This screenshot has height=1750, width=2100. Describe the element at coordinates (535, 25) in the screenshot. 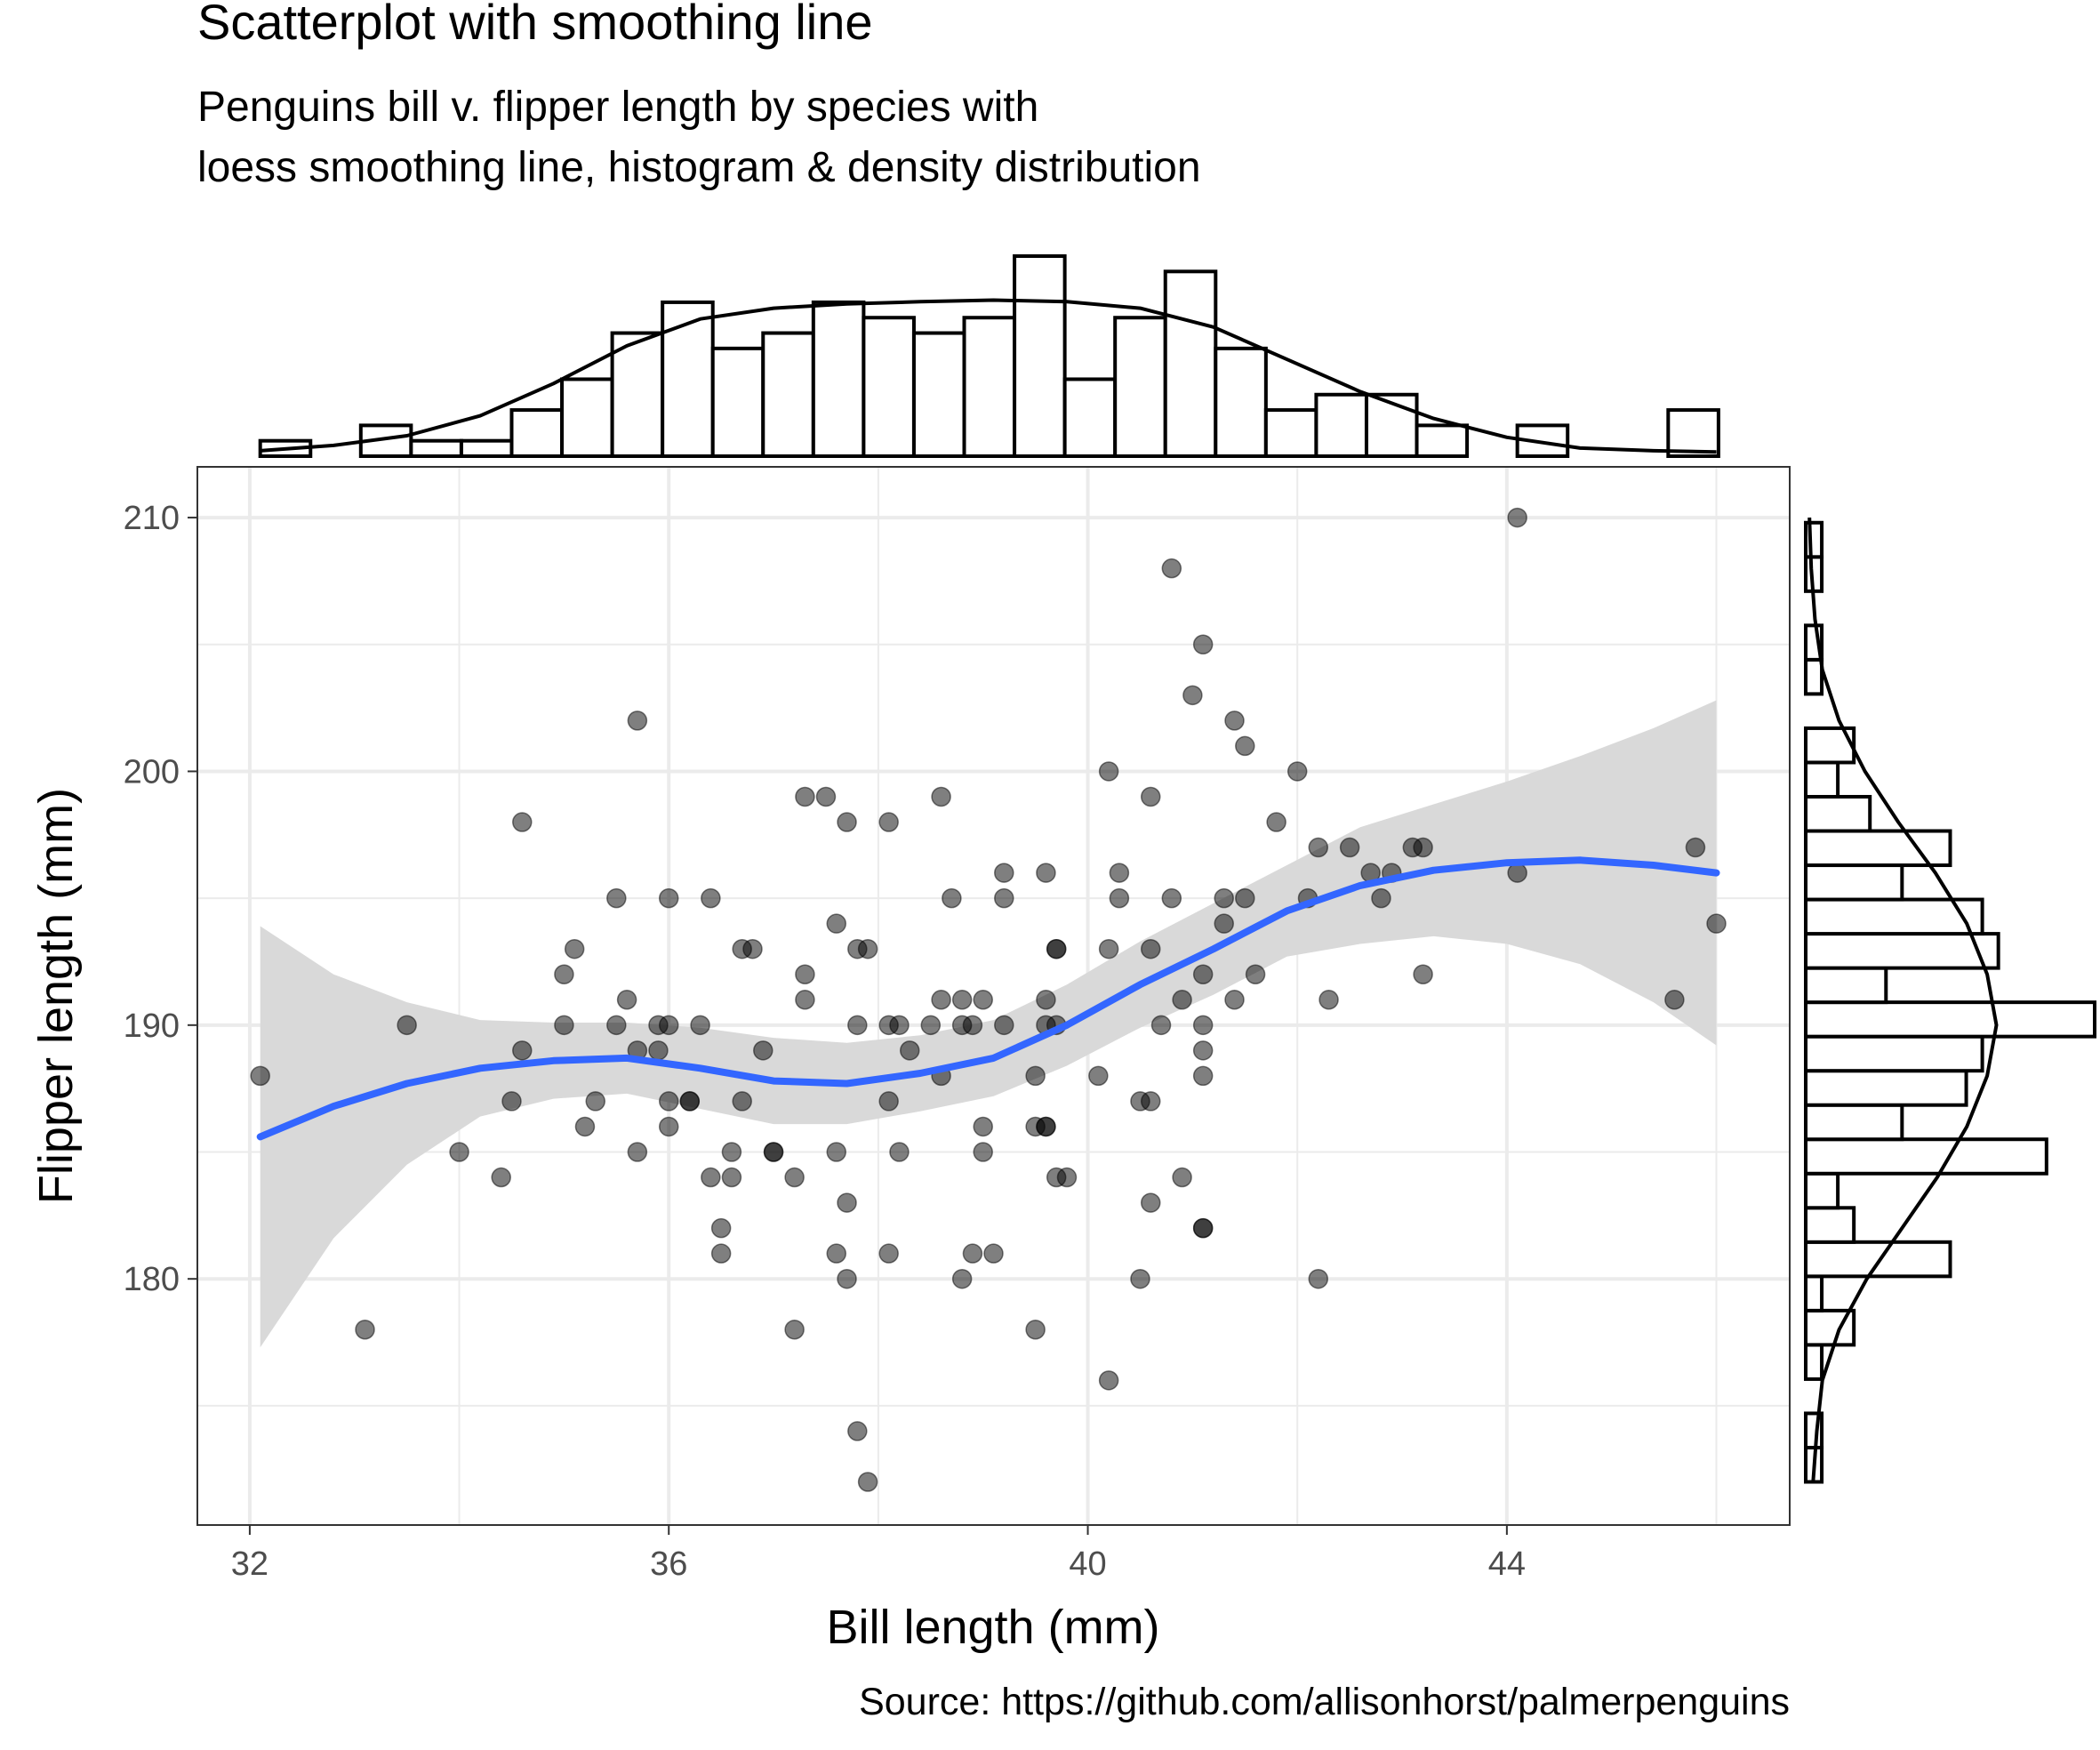

I see `chart-title: Scatterplot with smoothing line` at that location.